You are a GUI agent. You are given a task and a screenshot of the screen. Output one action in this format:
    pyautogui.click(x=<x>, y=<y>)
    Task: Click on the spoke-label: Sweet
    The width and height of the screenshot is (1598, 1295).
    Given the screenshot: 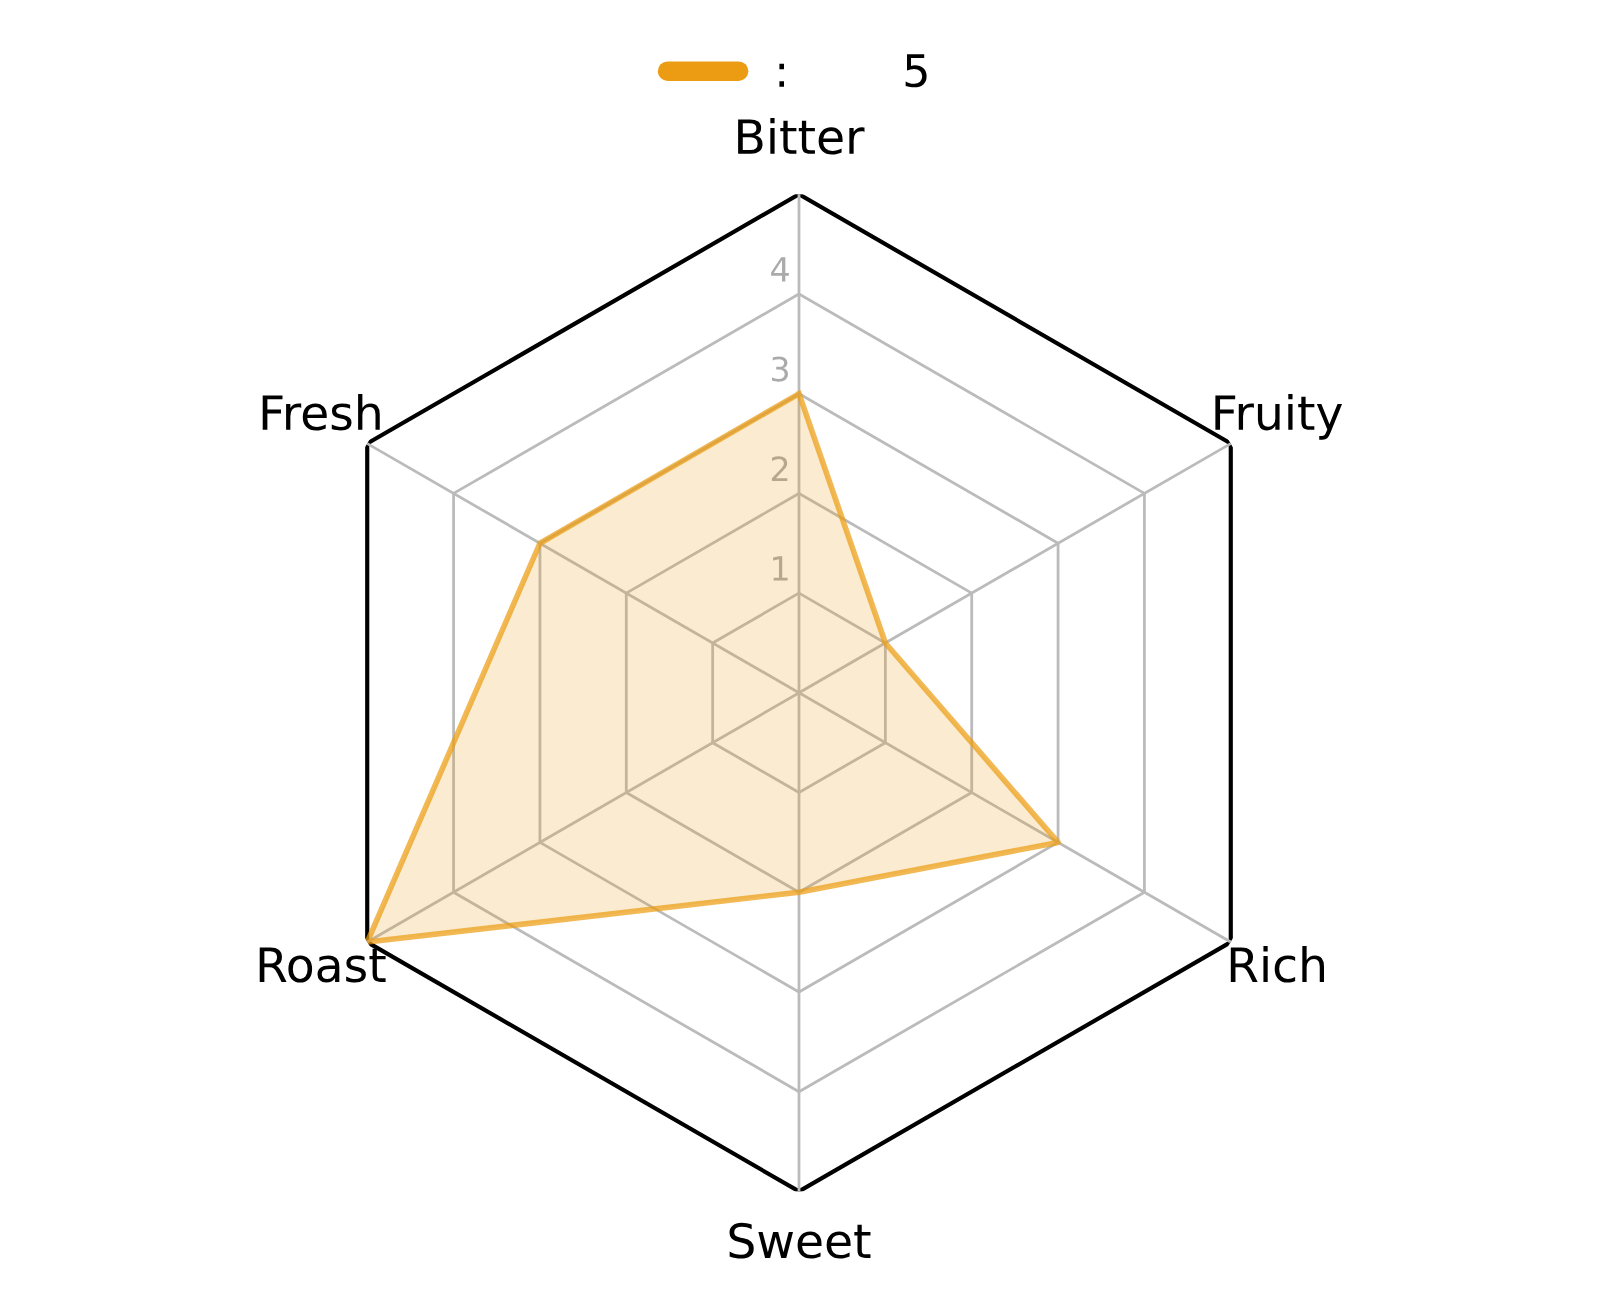 What is the action you would take?
    pyautogui.click(x=800, y=1240)
    